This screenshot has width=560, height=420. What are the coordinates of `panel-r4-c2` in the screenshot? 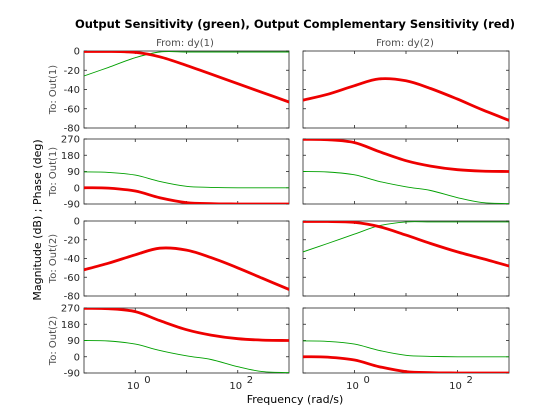 It's located at (406, 340).